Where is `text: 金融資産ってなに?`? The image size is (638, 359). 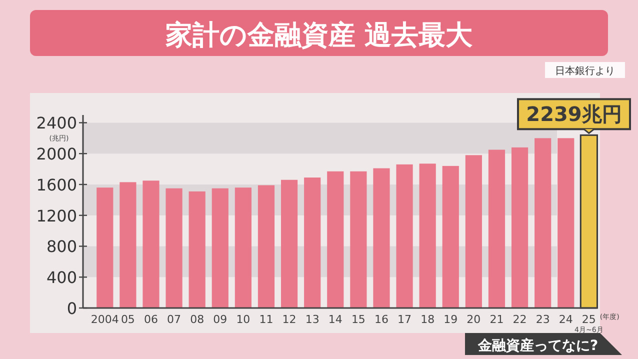 text: 金融資産ってなに? is located at coordinates (537, 345).